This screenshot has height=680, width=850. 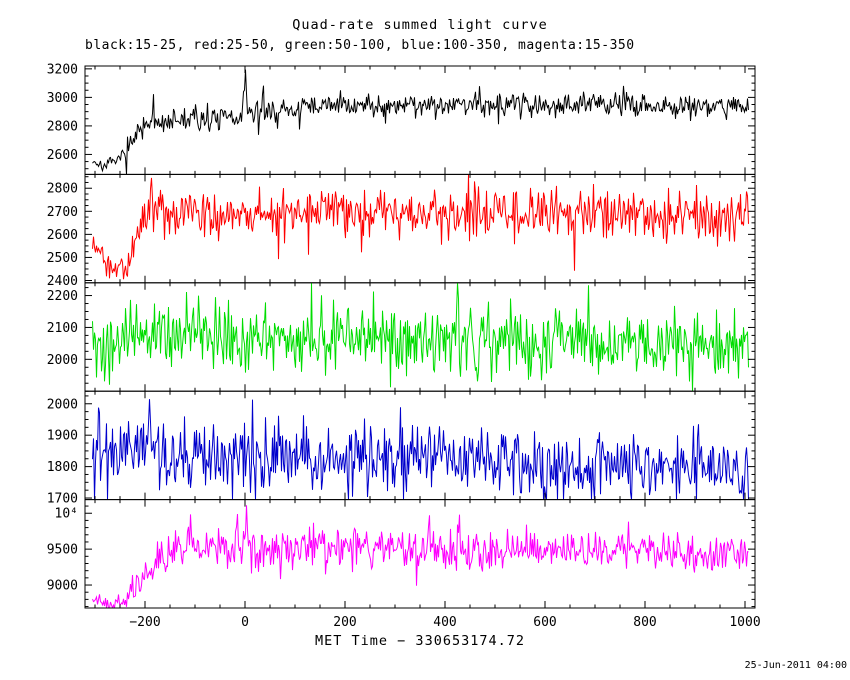 What do you see at coordinates (420, 25) in the screenshot?
I see `chart-title: Quad-rate summed light curve` at bounding box center [420, 25].